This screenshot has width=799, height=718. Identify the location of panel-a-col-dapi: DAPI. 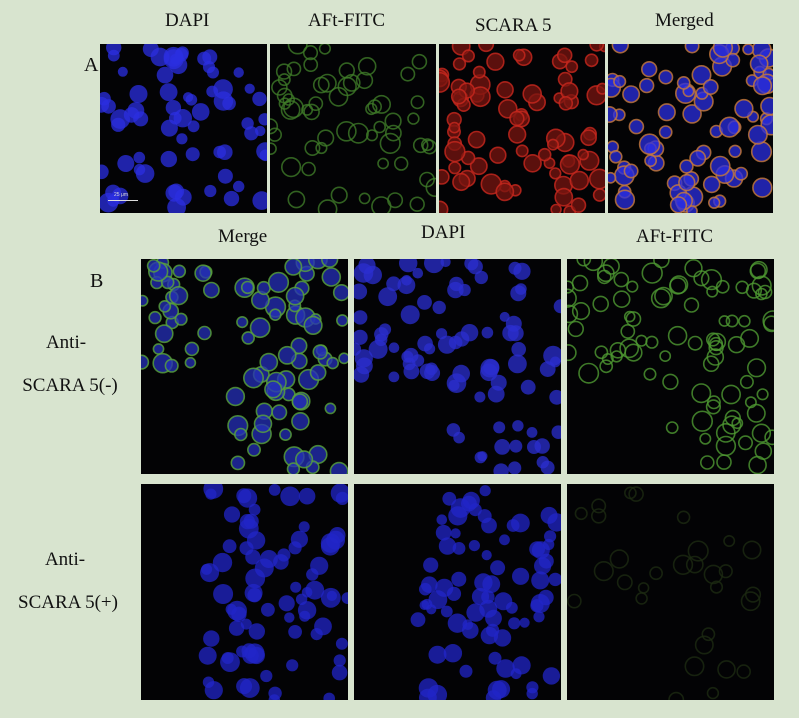
(187, 20).